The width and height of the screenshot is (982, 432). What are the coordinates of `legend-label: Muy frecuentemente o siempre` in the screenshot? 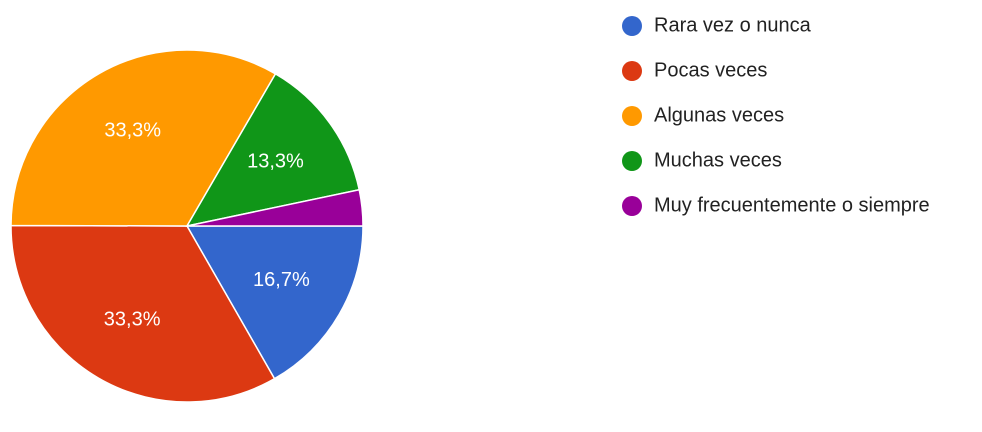 It's located at (792, 205).